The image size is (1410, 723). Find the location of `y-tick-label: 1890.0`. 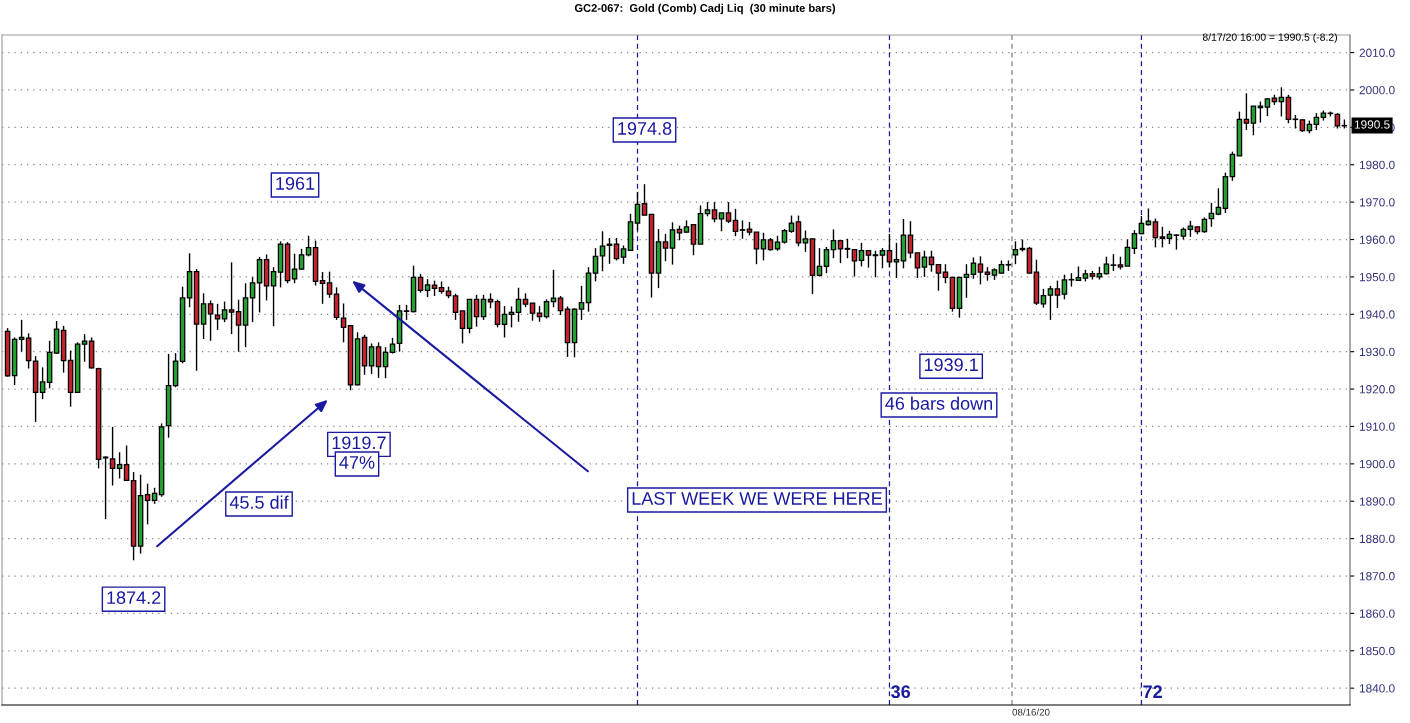

y-tick-label: 1890.0 is located at coordinates (1377, 501).